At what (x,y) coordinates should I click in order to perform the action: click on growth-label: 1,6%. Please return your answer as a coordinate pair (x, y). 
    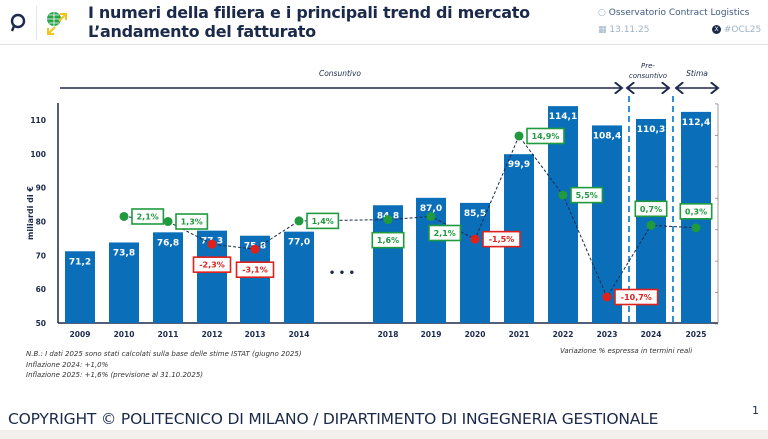
    Looking at the image, I should click on (388, 240).